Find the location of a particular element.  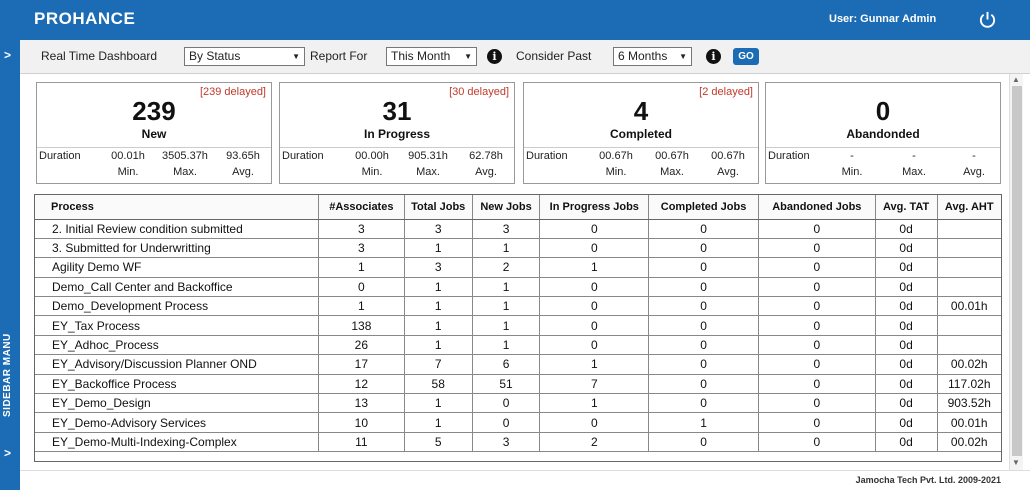

column-header: Total Jobs is located at coordinates (438, 207).